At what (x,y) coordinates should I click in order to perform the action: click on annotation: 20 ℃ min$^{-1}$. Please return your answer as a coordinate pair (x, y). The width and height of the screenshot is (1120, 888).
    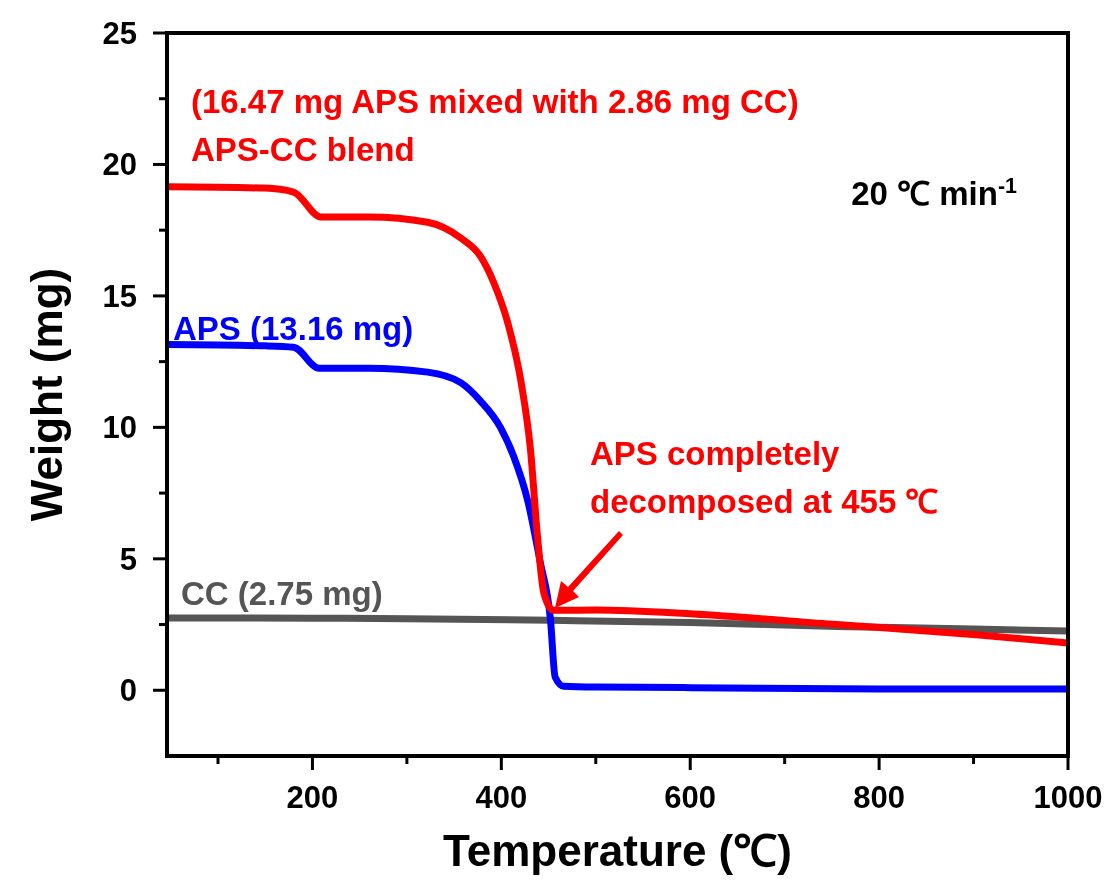
    Looking at the image, I should click on (934, 193).